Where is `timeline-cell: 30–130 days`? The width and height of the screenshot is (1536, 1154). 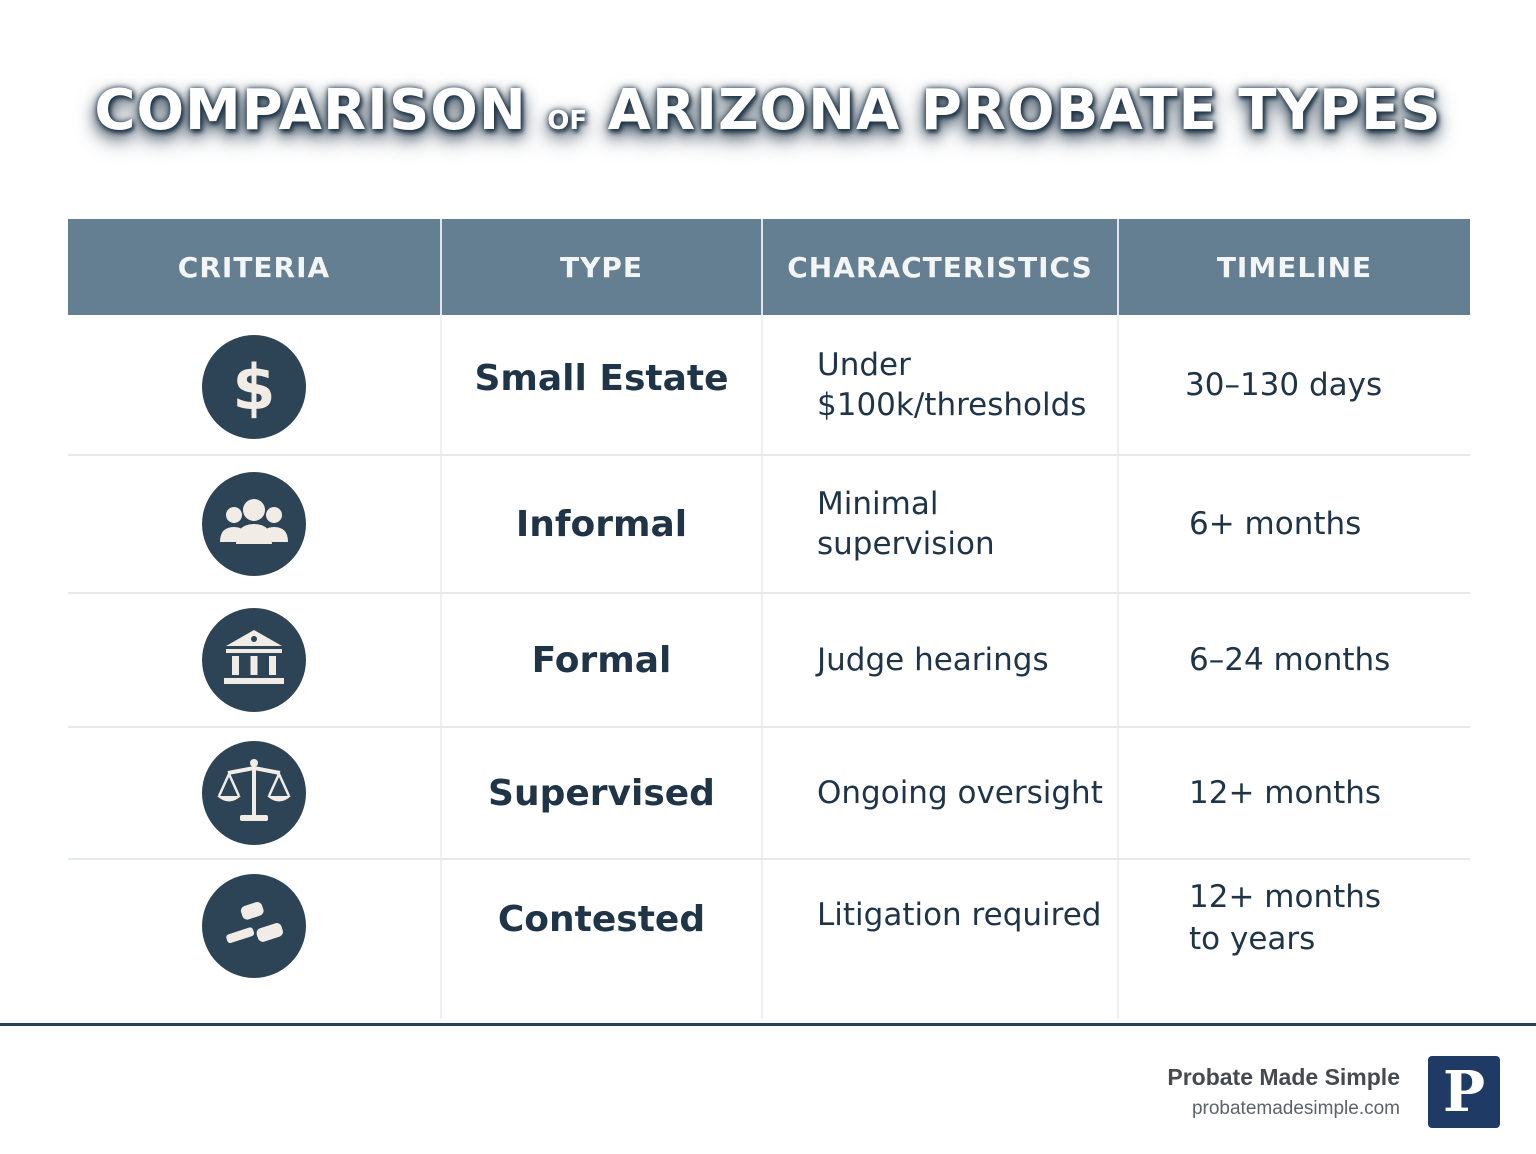
timeline-cell: 30–130 days is located at coordinates (1294, 385).